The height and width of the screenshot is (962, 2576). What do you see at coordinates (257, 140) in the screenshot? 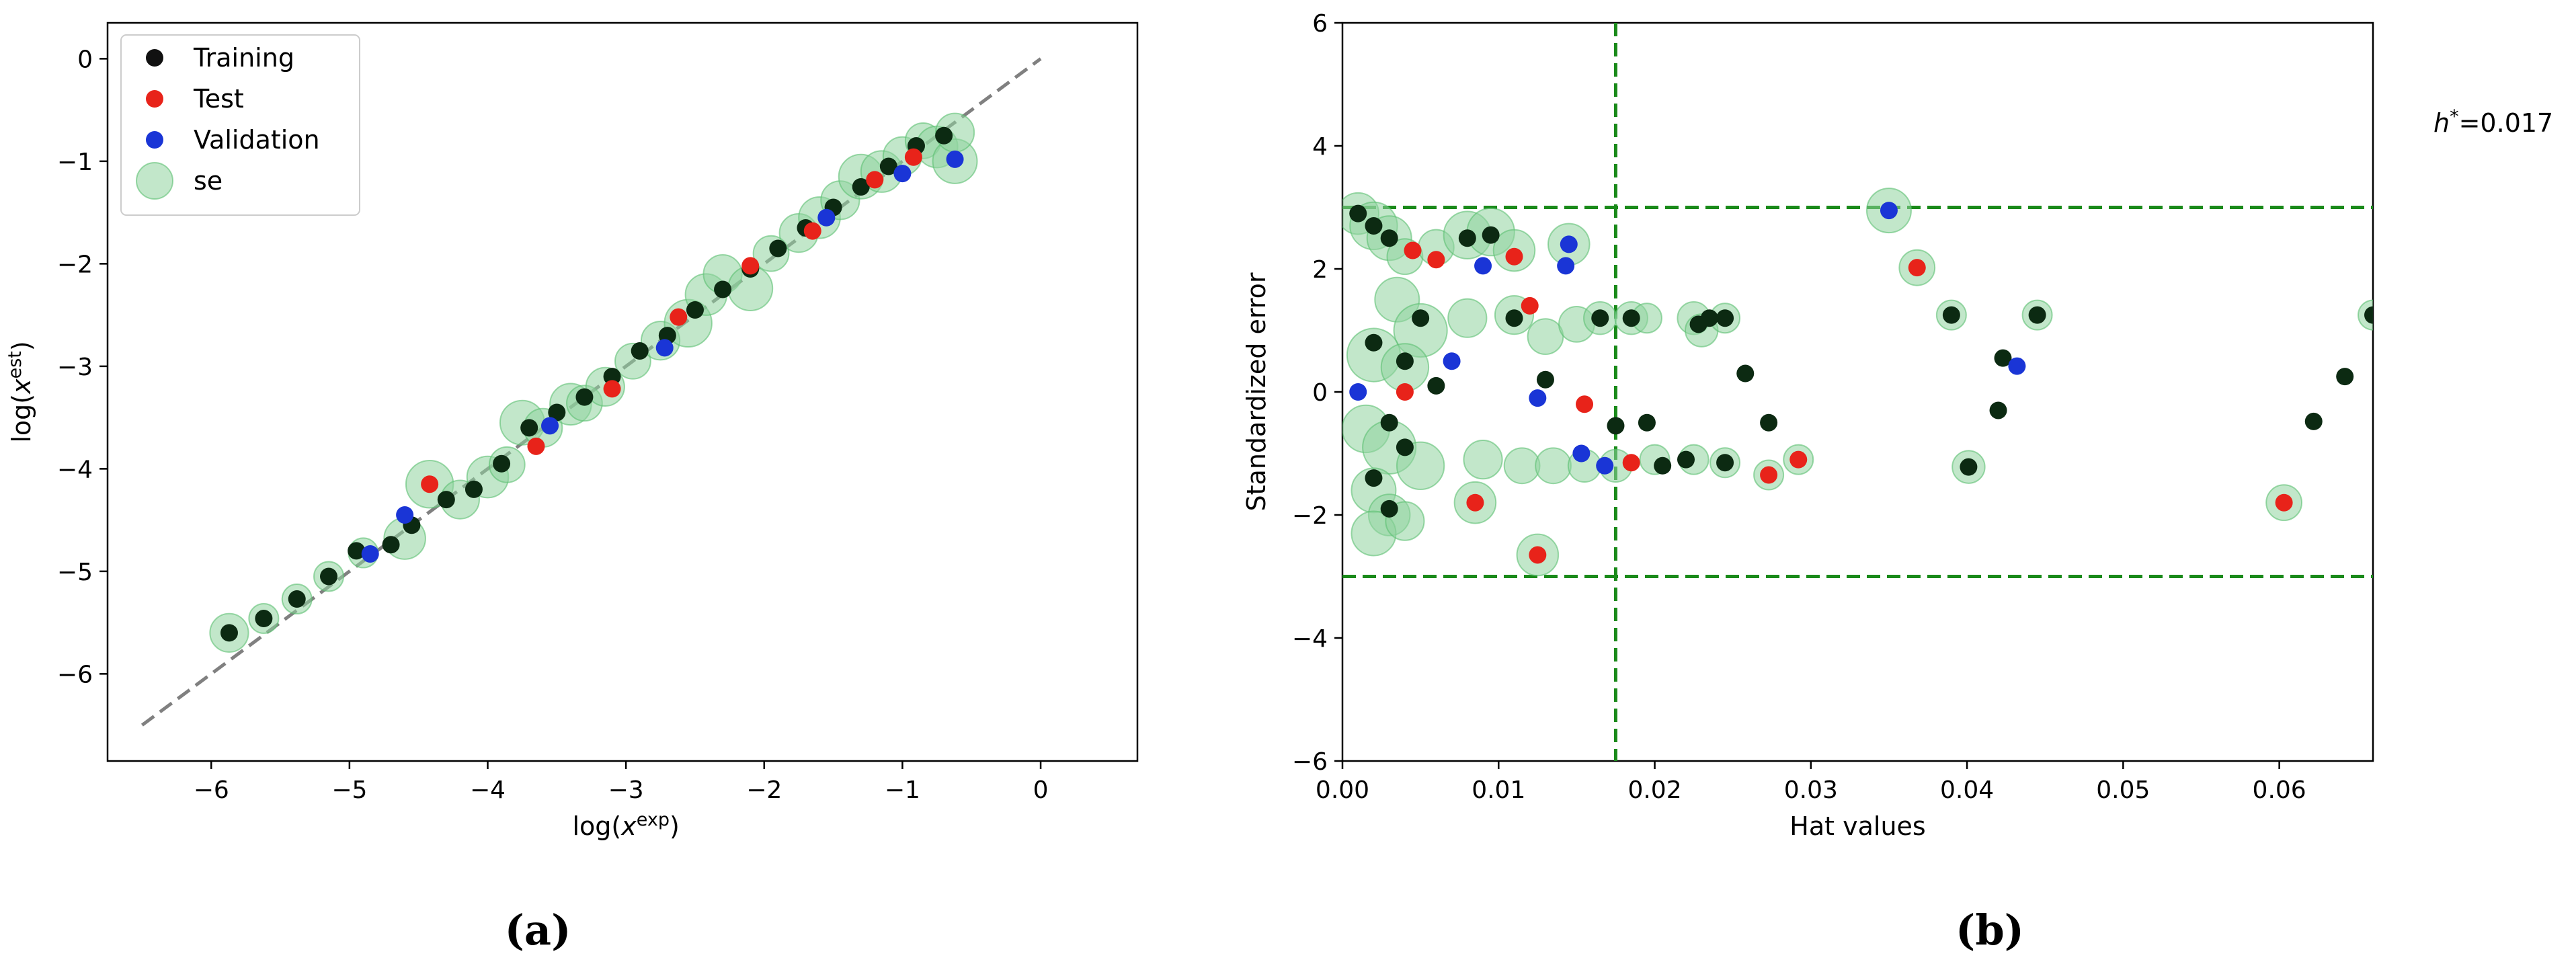
I see `legend-label: Validation` at bounding box center [257, 140].